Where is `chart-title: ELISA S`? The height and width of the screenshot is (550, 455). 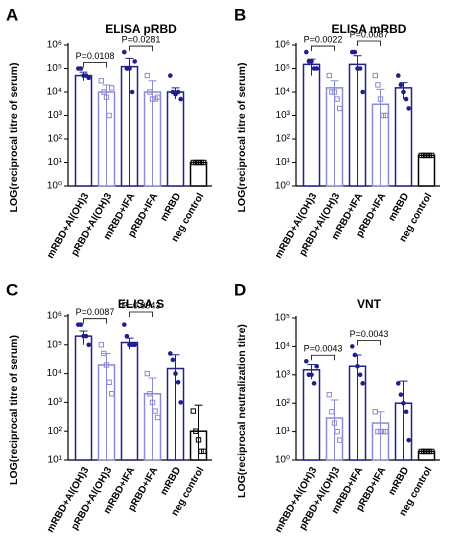 chart-title: ELISA S is located at coordinates (141, 304).